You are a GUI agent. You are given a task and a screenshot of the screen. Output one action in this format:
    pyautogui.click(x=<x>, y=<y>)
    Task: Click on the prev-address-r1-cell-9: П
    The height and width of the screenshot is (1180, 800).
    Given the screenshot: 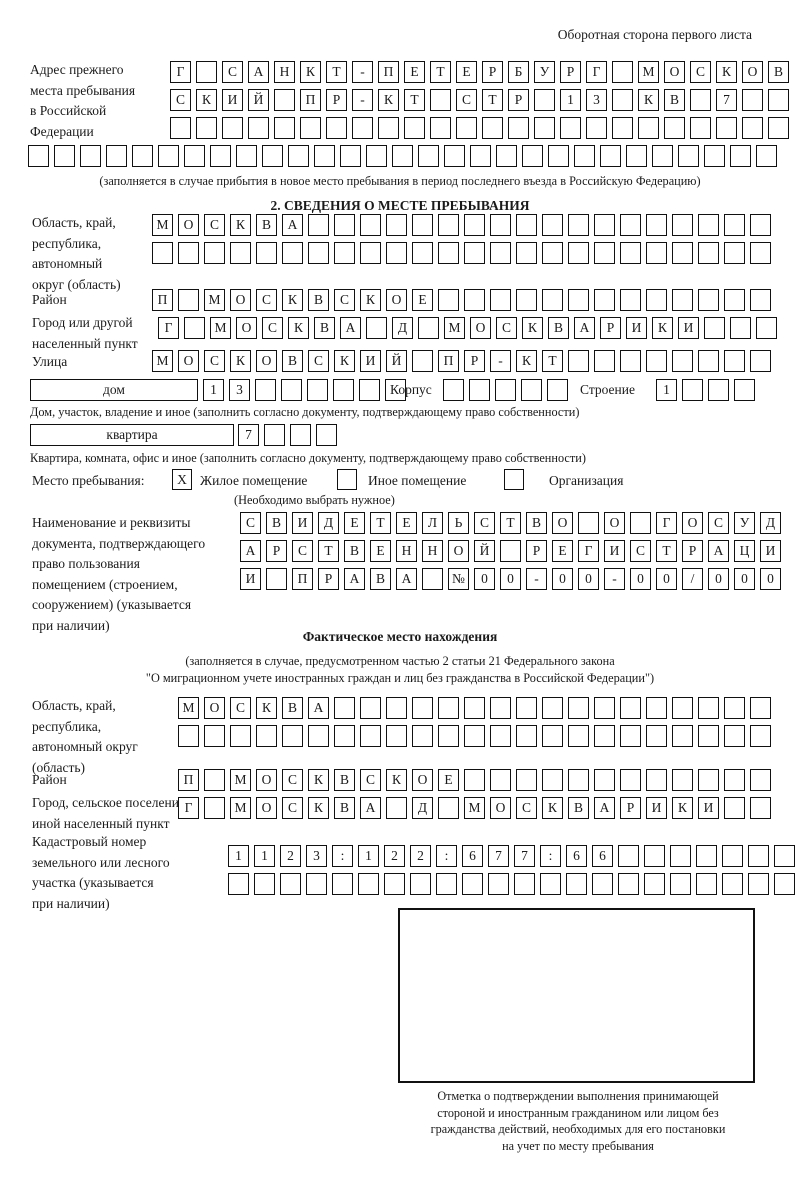 What is the action you would take?
    pyautogui.click(x=388, y=72)
    